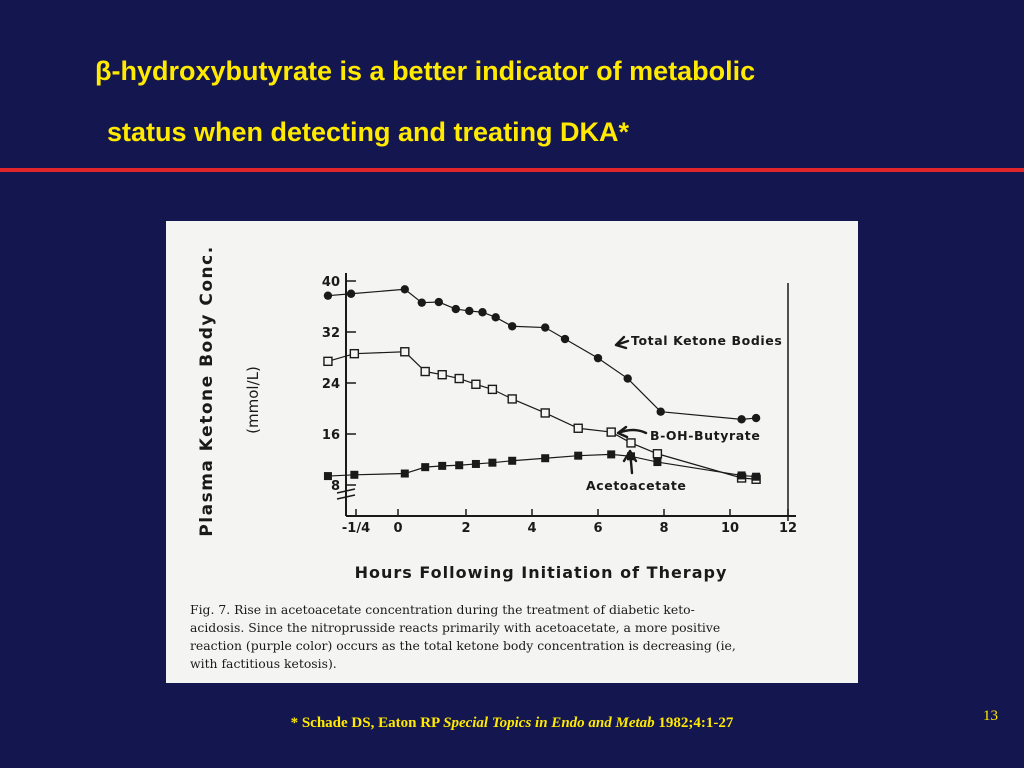 This screenshot has height=768, width=1024. I want to click on x-tick-label: 10, so click(730, 528).